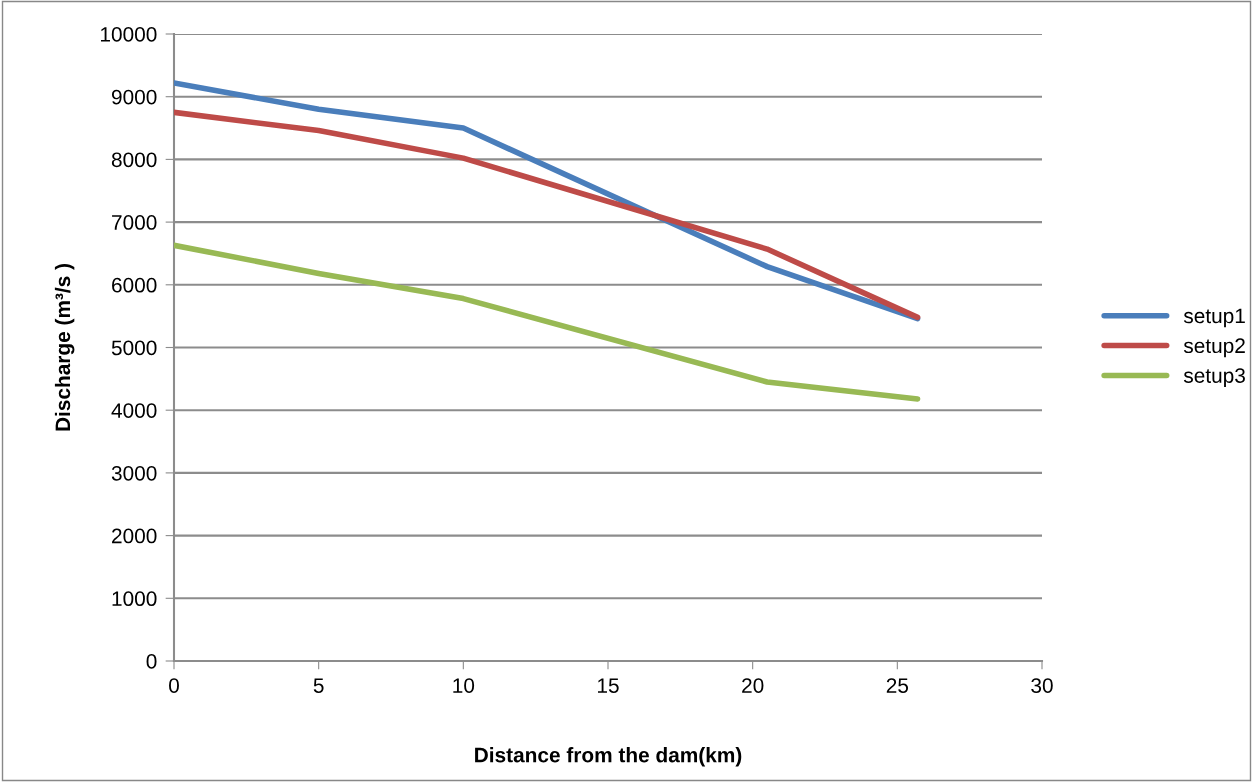 The width and height of the screenshot is (1253, 782). Describe the element at coordinates (134, 97) in the screenshot. I see `y-tick-label: 9000` at that location.